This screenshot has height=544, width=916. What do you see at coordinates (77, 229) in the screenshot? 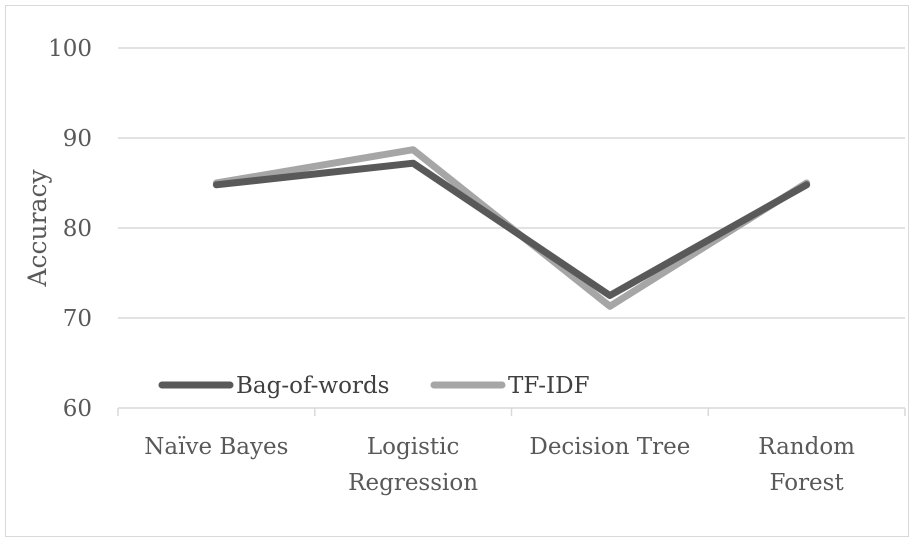
I see `y-tick-label: 80` at bounding box center [77, 229].